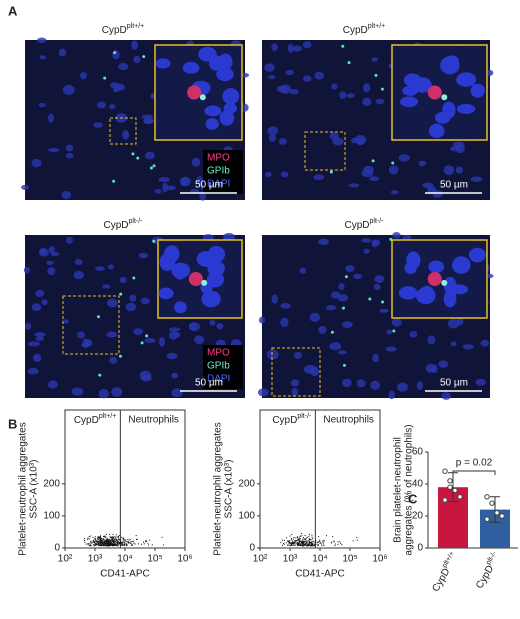 This screenshot has width=520, height=619. What do you see at coordinates (487, 497) in the screenshot?
I see `data-point` at bounding box center [487, 497].